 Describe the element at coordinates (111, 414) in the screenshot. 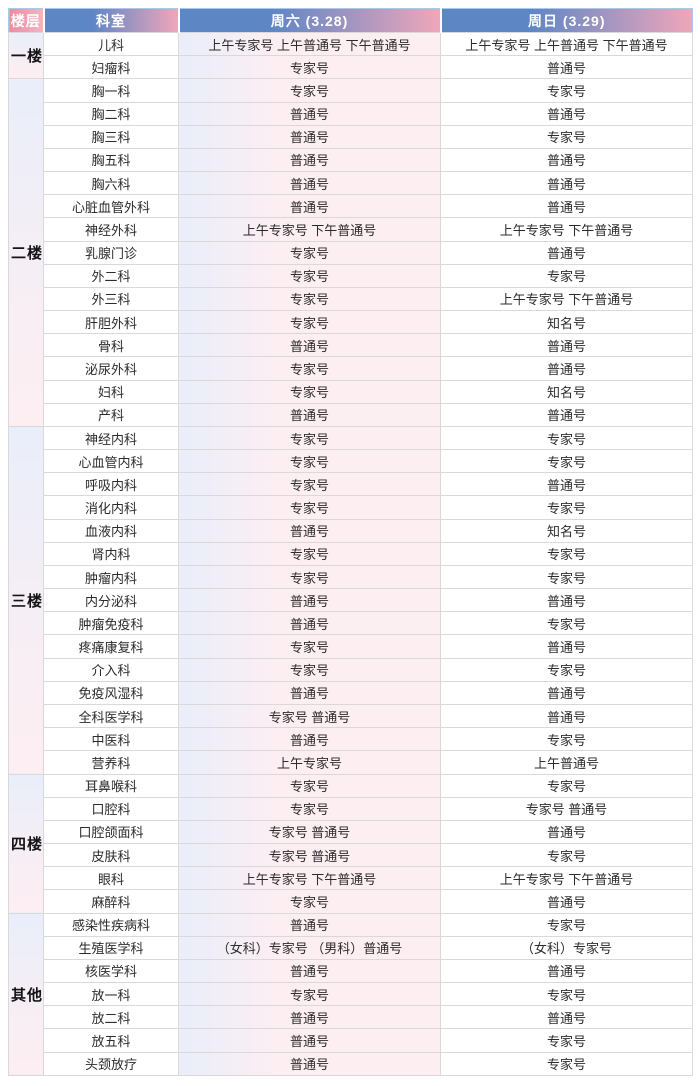

I see `department-cell: 产科` at that location.